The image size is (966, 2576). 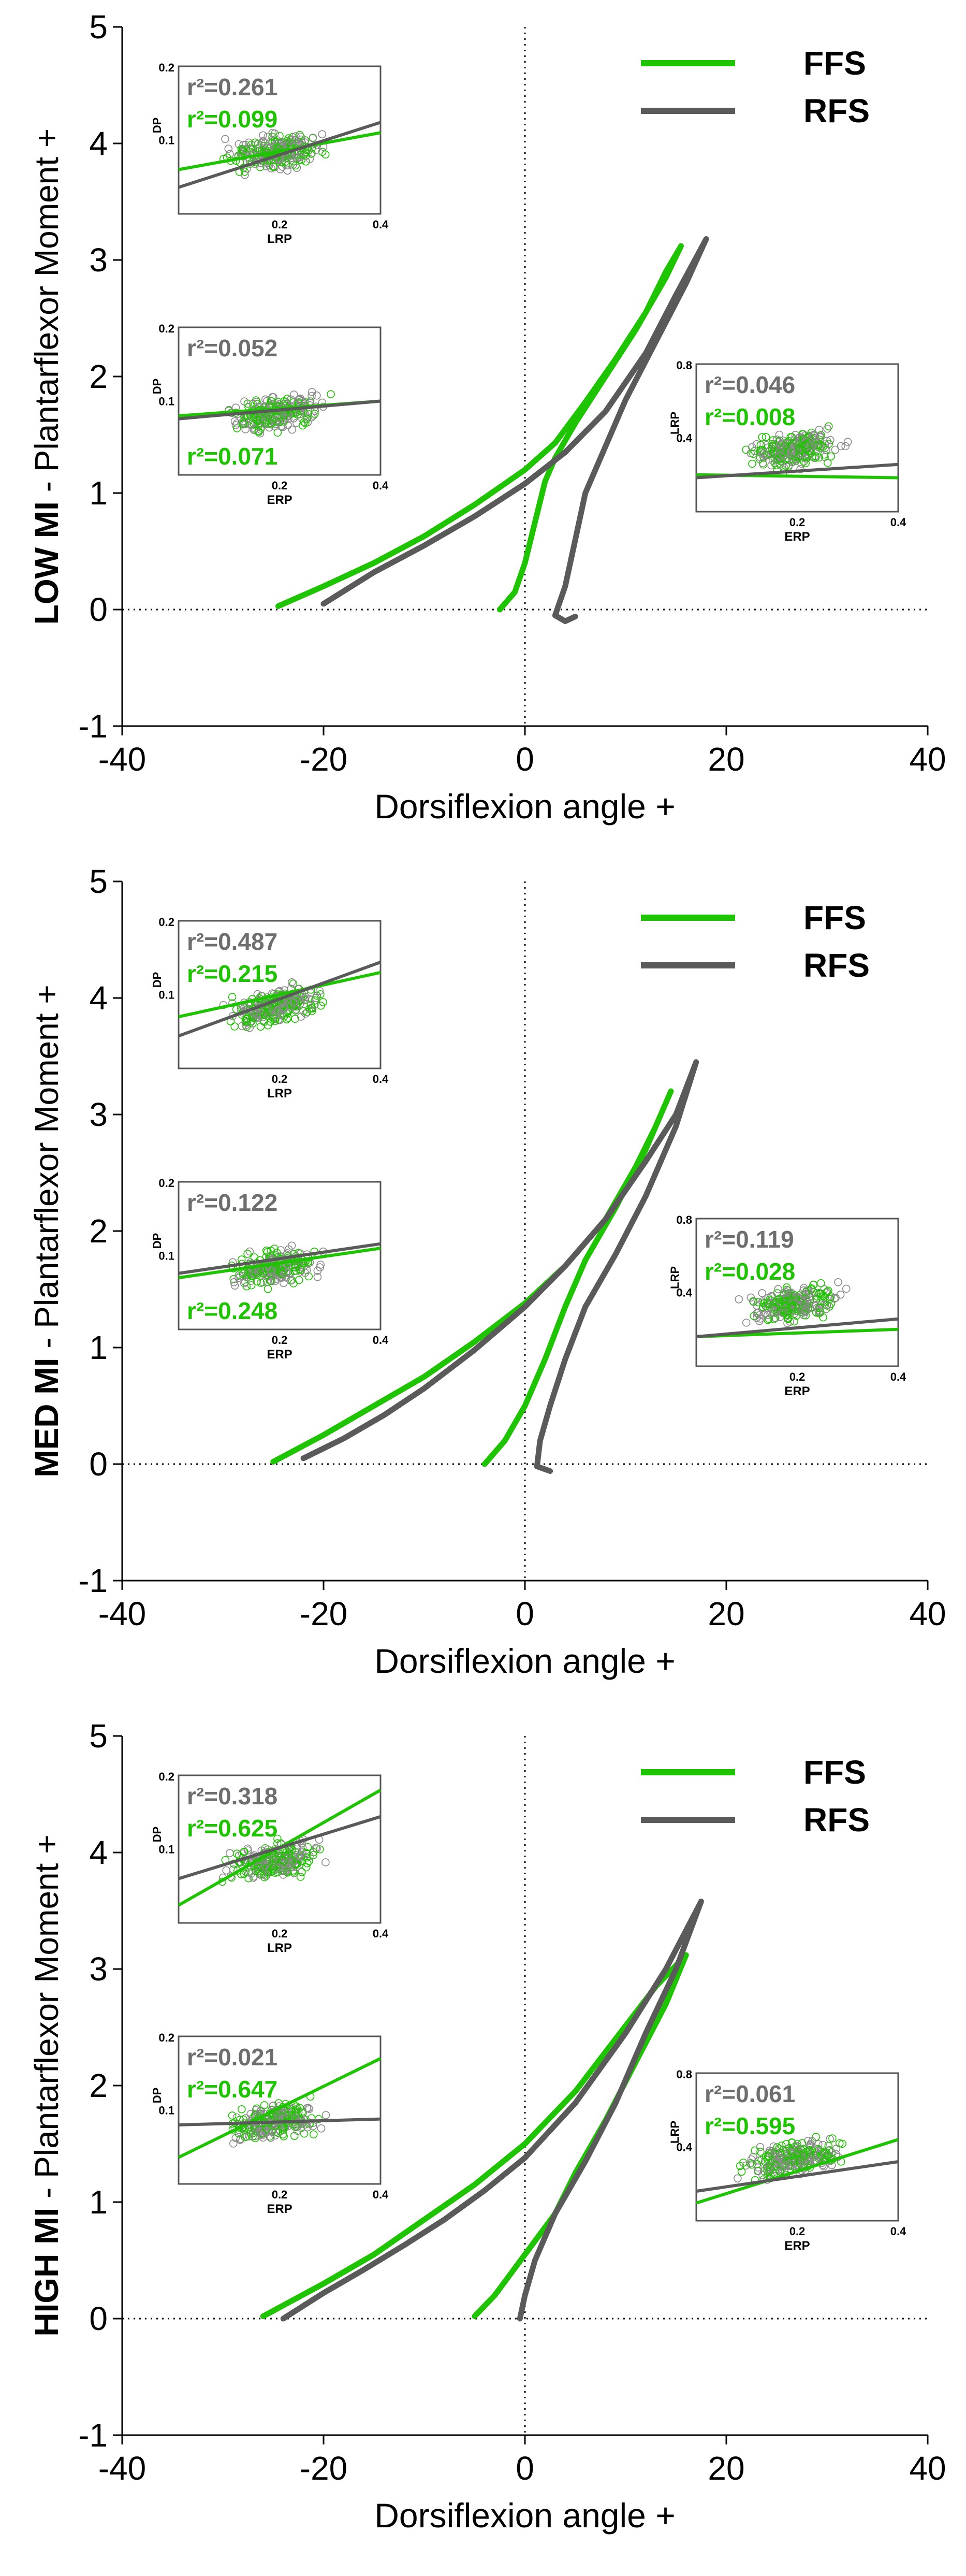 I want to click on x-tick-label: 20, so click(x=726, y=760).